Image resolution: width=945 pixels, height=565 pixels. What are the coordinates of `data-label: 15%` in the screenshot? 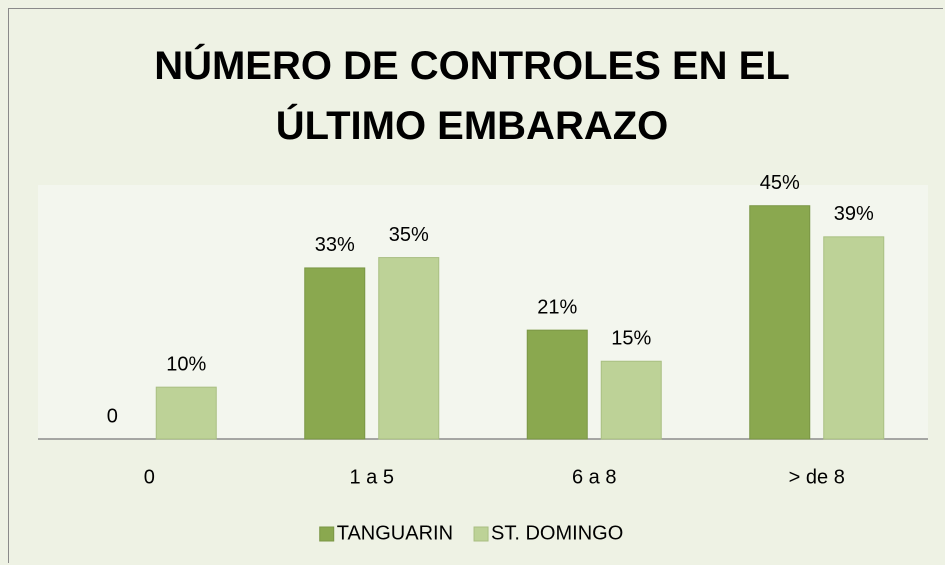 It's located at (631, 339).